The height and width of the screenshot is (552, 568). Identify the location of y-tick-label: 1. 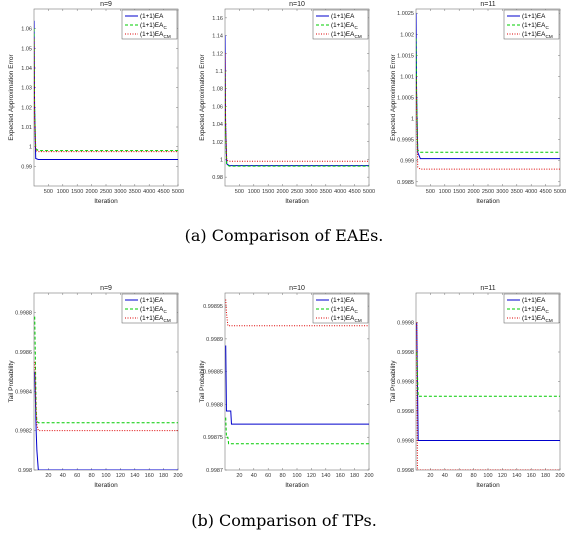
(30, 148).